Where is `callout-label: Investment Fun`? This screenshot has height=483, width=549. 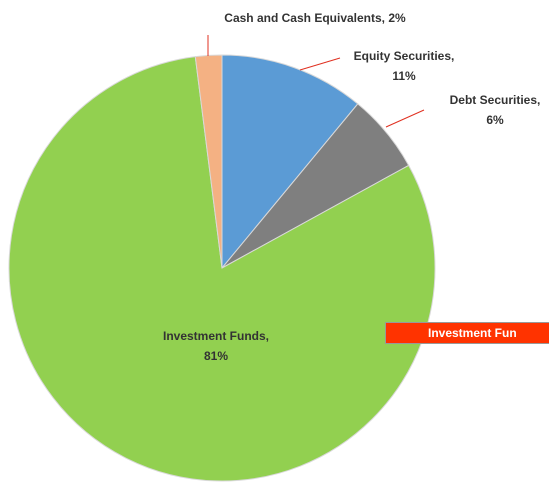
callout-label: Investment Fun is located at coordinates (467, 333).